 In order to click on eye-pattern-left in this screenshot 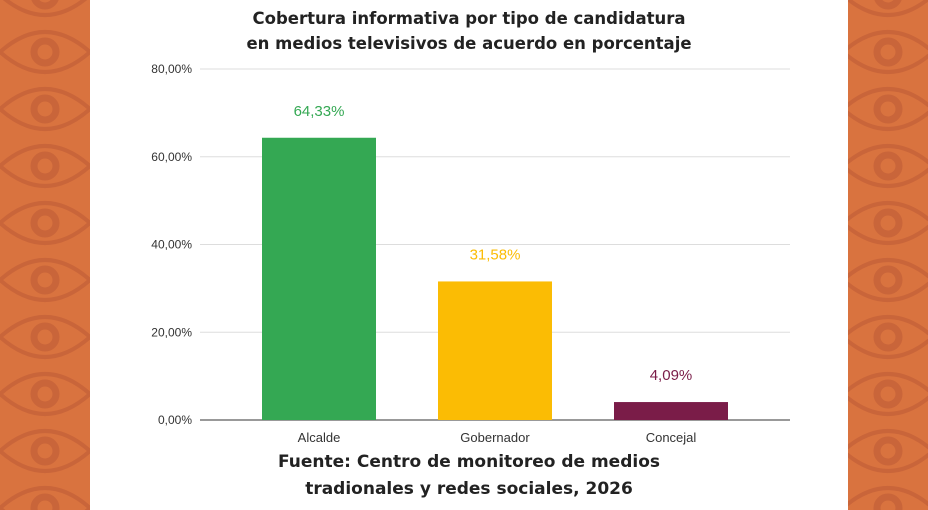, I will do `click(45, 255)`.